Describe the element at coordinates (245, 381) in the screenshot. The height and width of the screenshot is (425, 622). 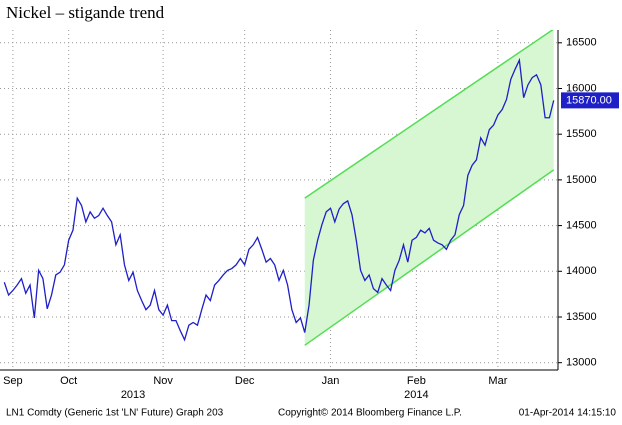
I see `x-tick-label: Dec` at that location.